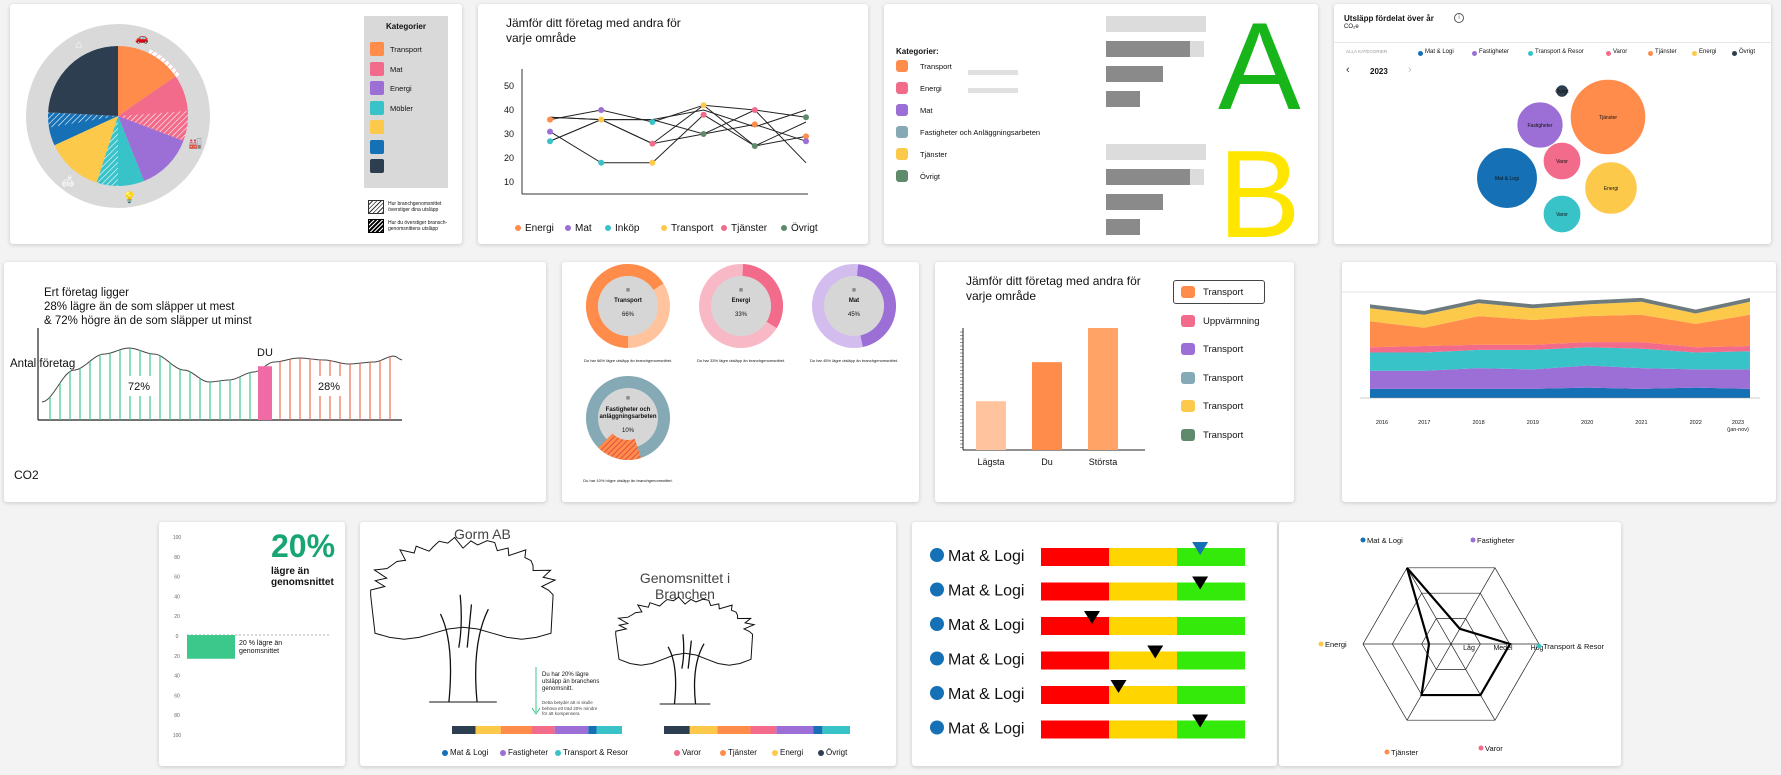 Image resolution: width=1781 pixels, height=775 pixels. I want to click on axis-label: Tjänster, so click(1405, 752).